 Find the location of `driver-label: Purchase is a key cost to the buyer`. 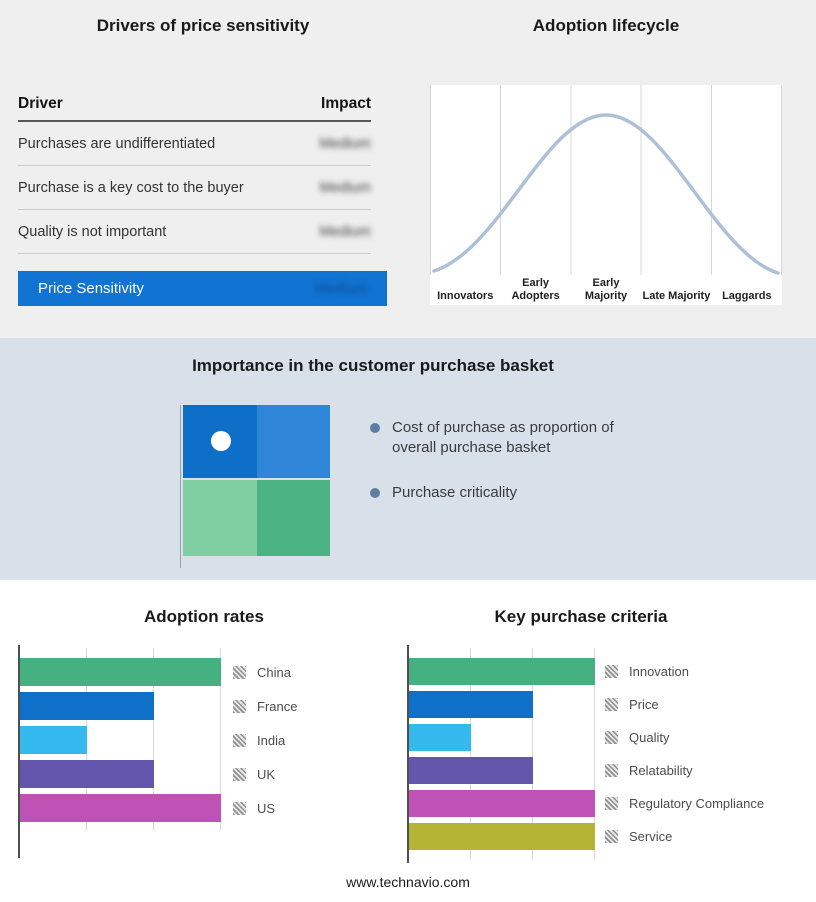

driver-label: Purchase is a key cost to the buyer is located at coordinates (131, 187).